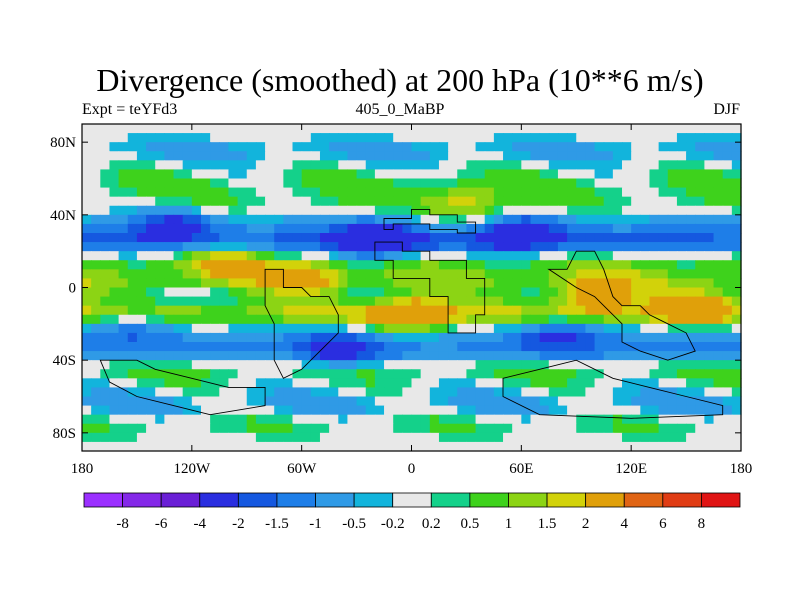  Describe the element at coordinates (64, 434) in the screenshot. I see `y-tick-label: 80S` at that location.